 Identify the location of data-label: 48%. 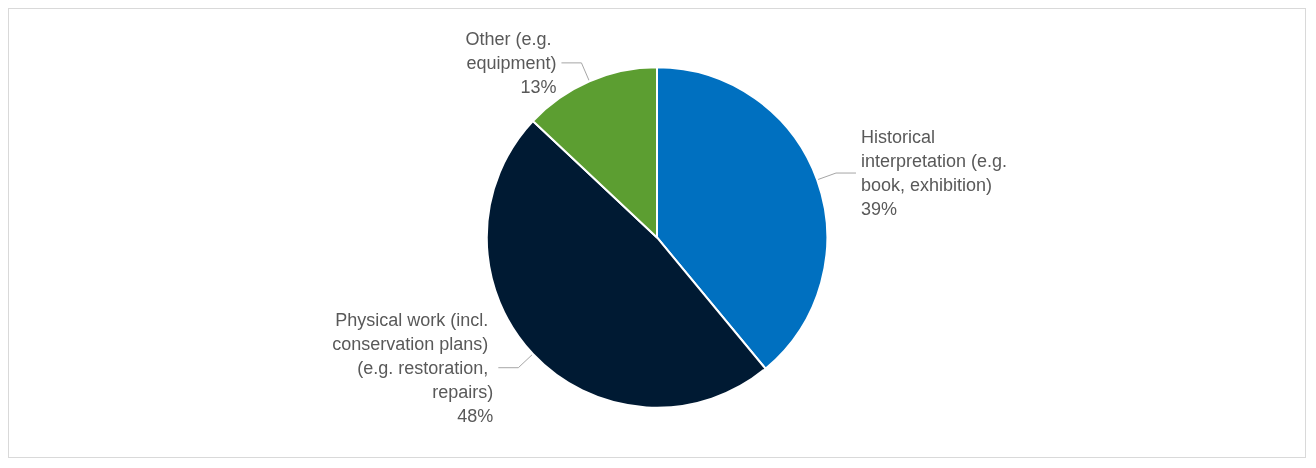
(475, 415).